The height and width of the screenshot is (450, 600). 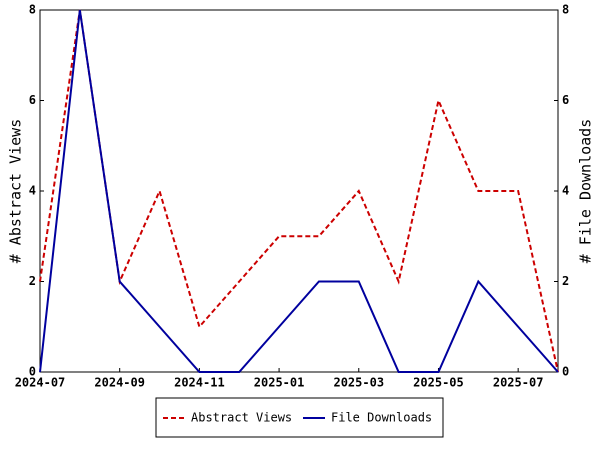 I want to click on y-tick-label: 0, so click(x=32, y=372).